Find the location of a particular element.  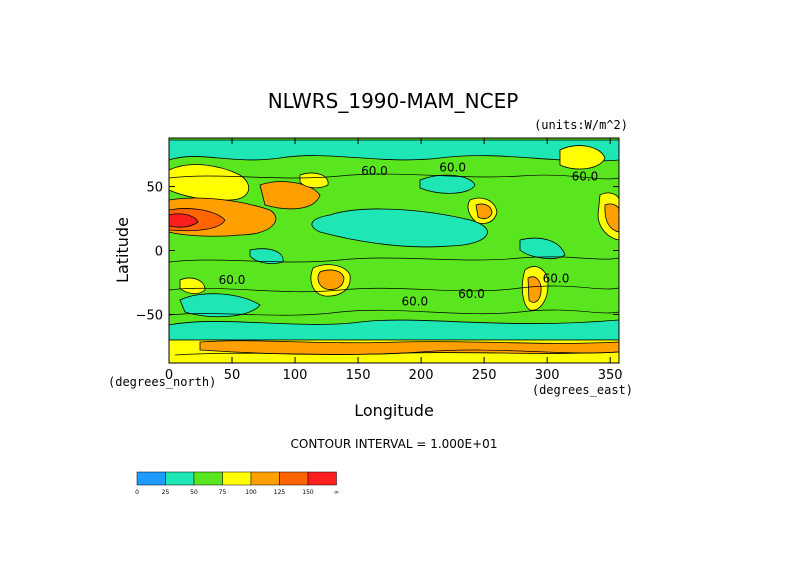

colorbar-label: 125 is located at coordinates (280, 492).